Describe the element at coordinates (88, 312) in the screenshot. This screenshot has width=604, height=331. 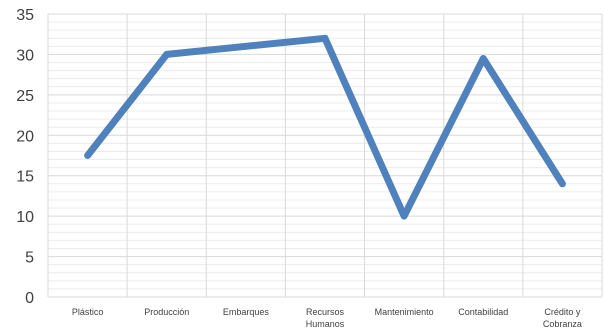
I see `x-tick-label: Plástico` at that location.